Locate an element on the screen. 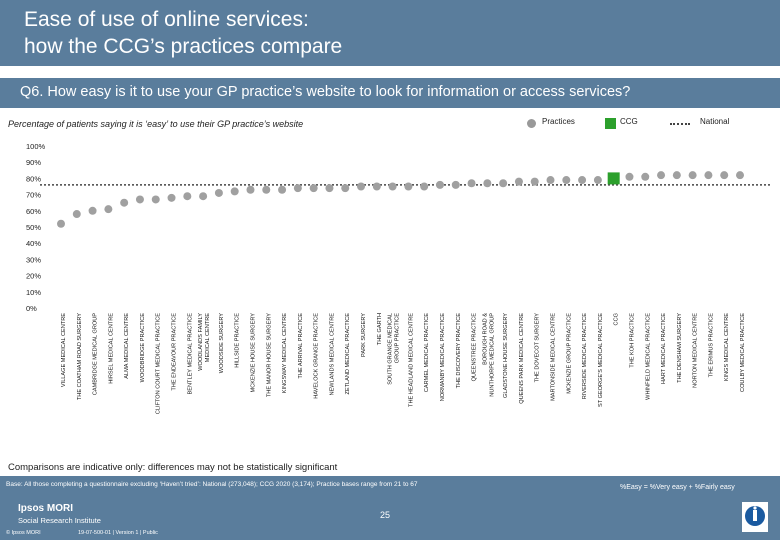 This screenshot has width=780, height=540. y-tick-label: 40% is located at coordinates (33, 243).